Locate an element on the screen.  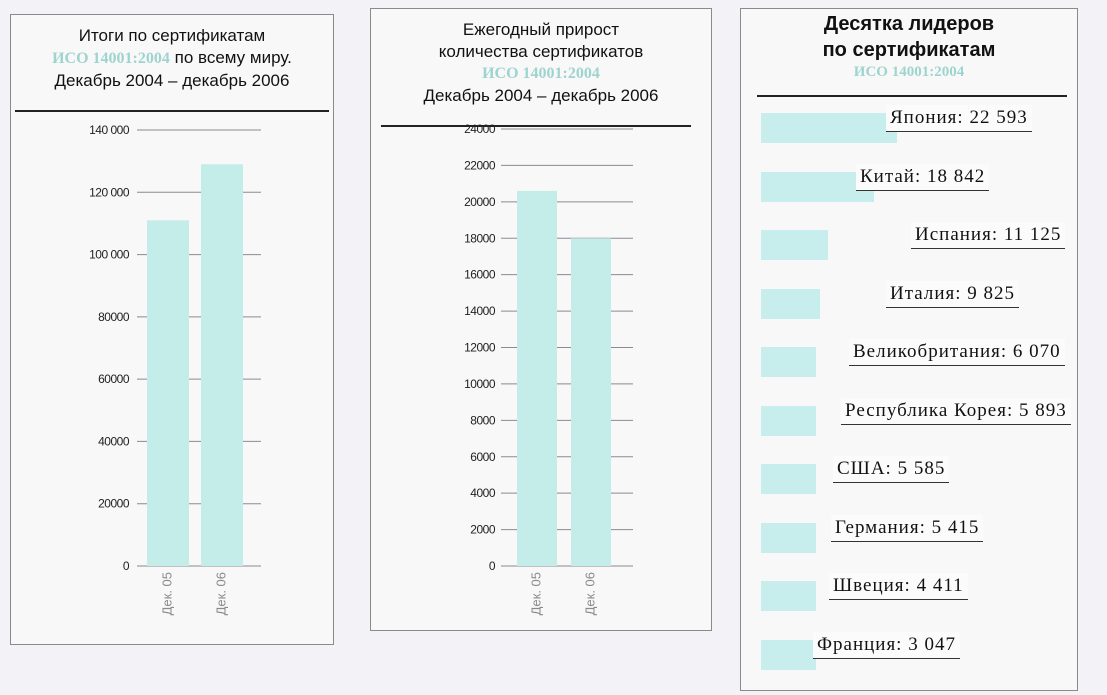
chart2-ytick-label: 22000 is located at coordinates (480, 165).